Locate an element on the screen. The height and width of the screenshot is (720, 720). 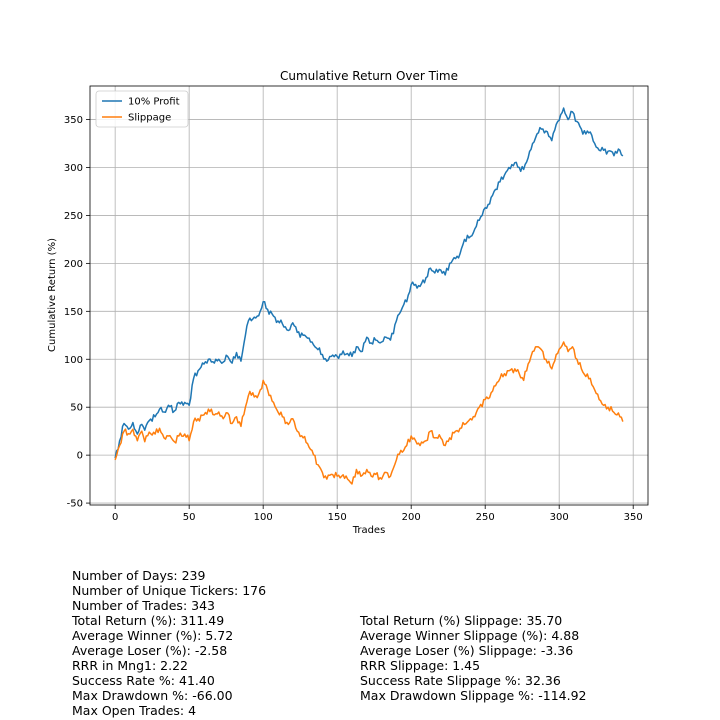
y-tick-label: 100 is located at coordinates (73, 360).